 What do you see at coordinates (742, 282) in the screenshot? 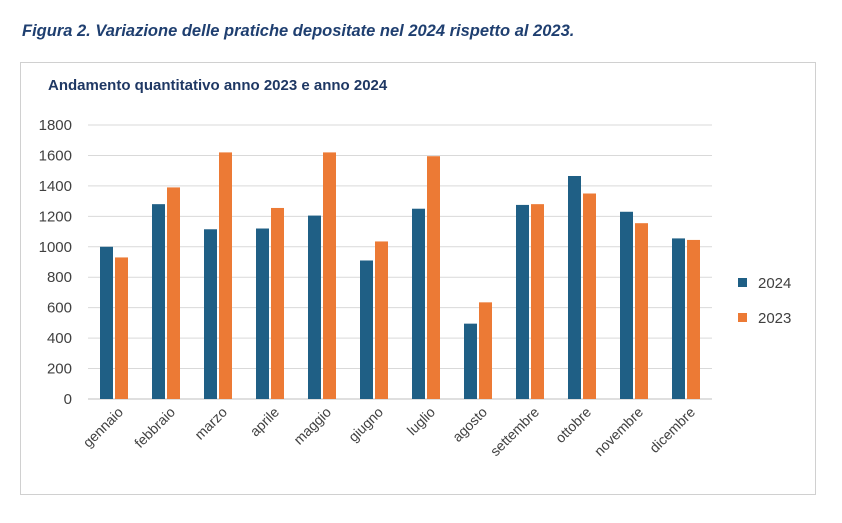
I see `legend-swatch-2024` at bounding box center [742, 282].